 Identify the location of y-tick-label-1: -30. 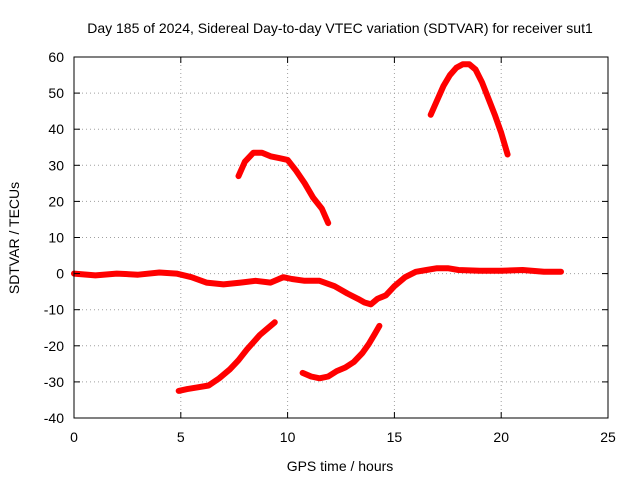
(54, 382).